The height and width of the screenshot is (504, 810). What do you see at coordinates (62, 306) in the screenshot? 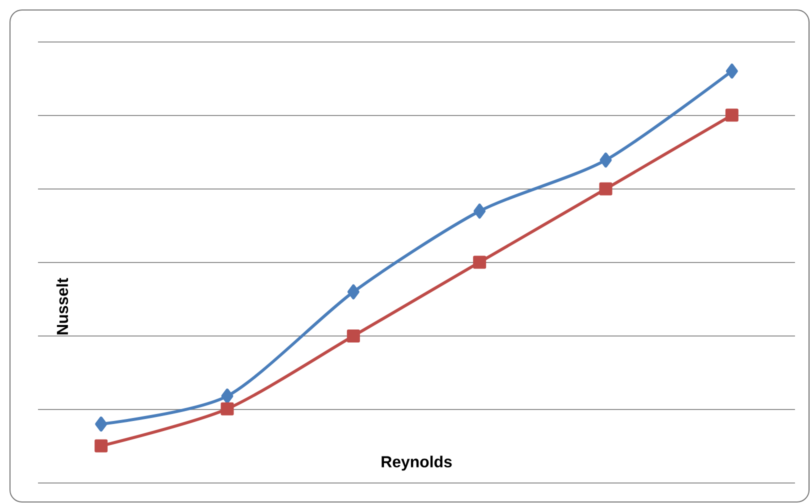
I see `y-axis-title: Nusselt` at bounding box center [62, 306].